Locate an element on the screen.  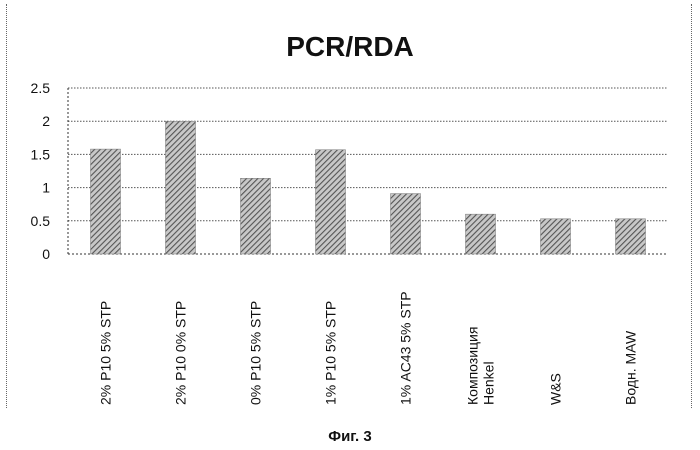
y-tick-label: 2 is located at coordinates (46, 121).